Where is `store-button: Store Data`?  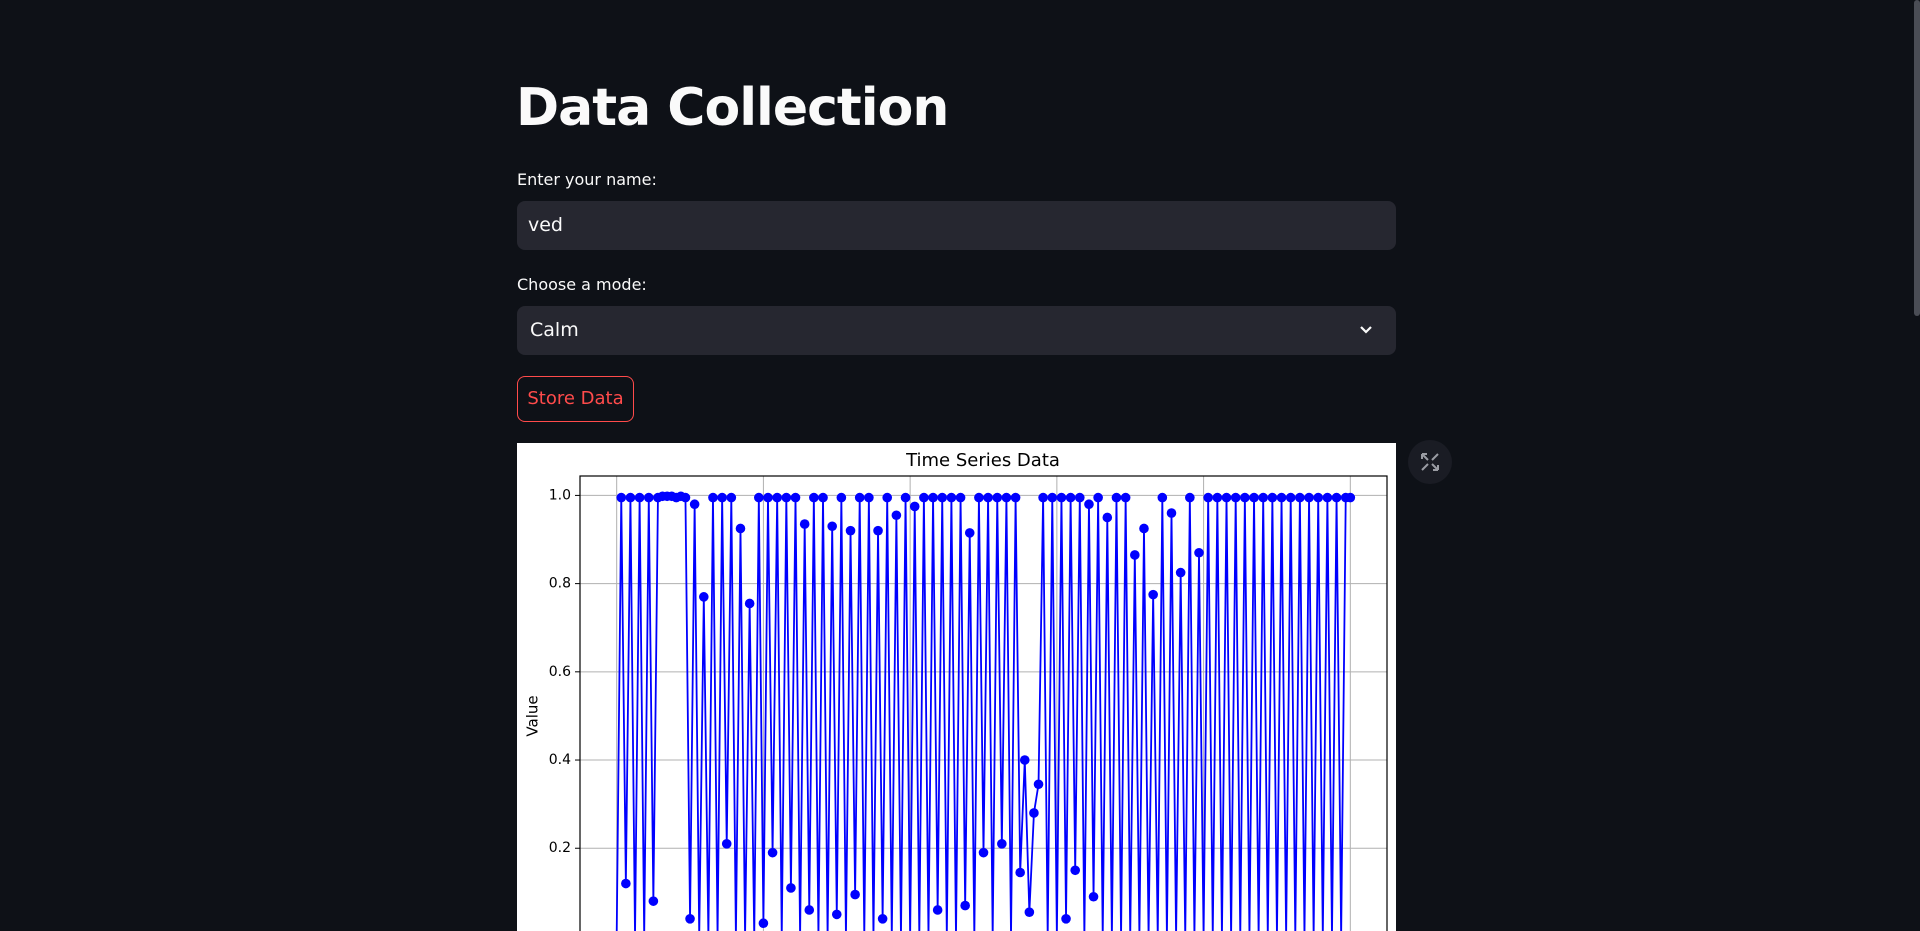
store-button: Store Data is located at coordinates (575, 399).